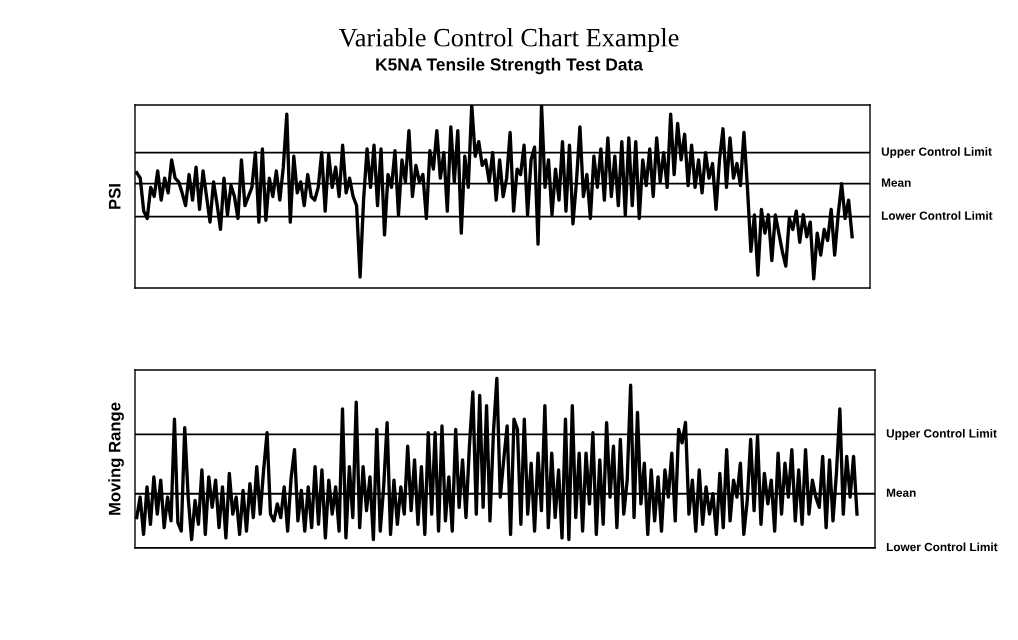  What do you see at coordinates (116, 458) in the screenshot?
I see `y-axis-title: Moving Range` at bounding box center [116, 458].